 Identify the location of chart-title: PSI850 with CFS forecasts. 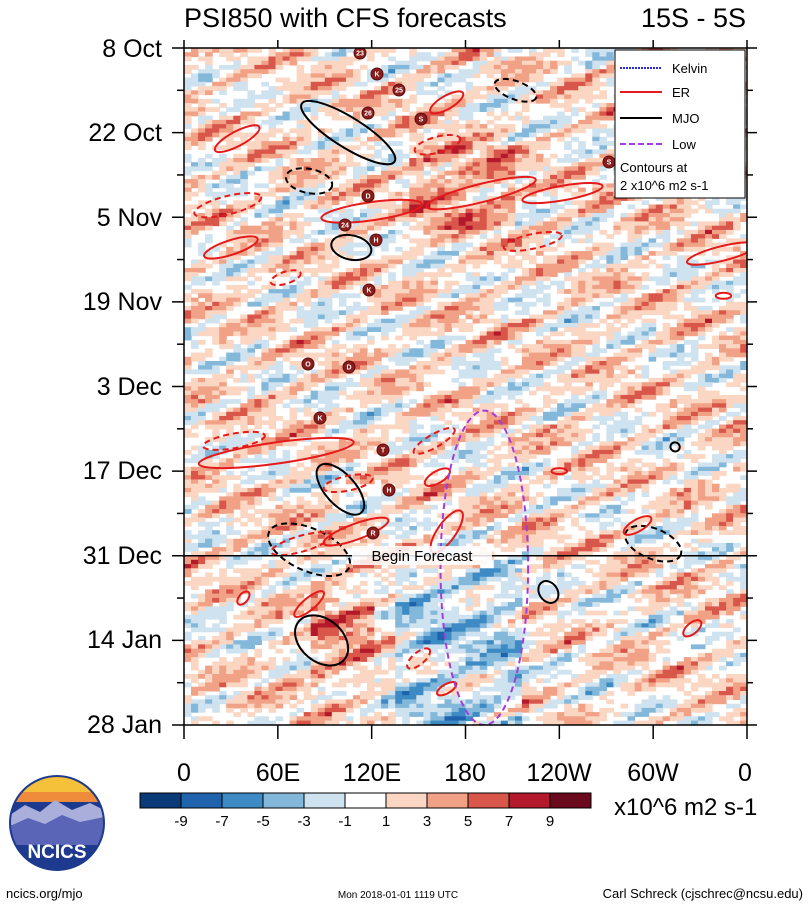
(345, 18).